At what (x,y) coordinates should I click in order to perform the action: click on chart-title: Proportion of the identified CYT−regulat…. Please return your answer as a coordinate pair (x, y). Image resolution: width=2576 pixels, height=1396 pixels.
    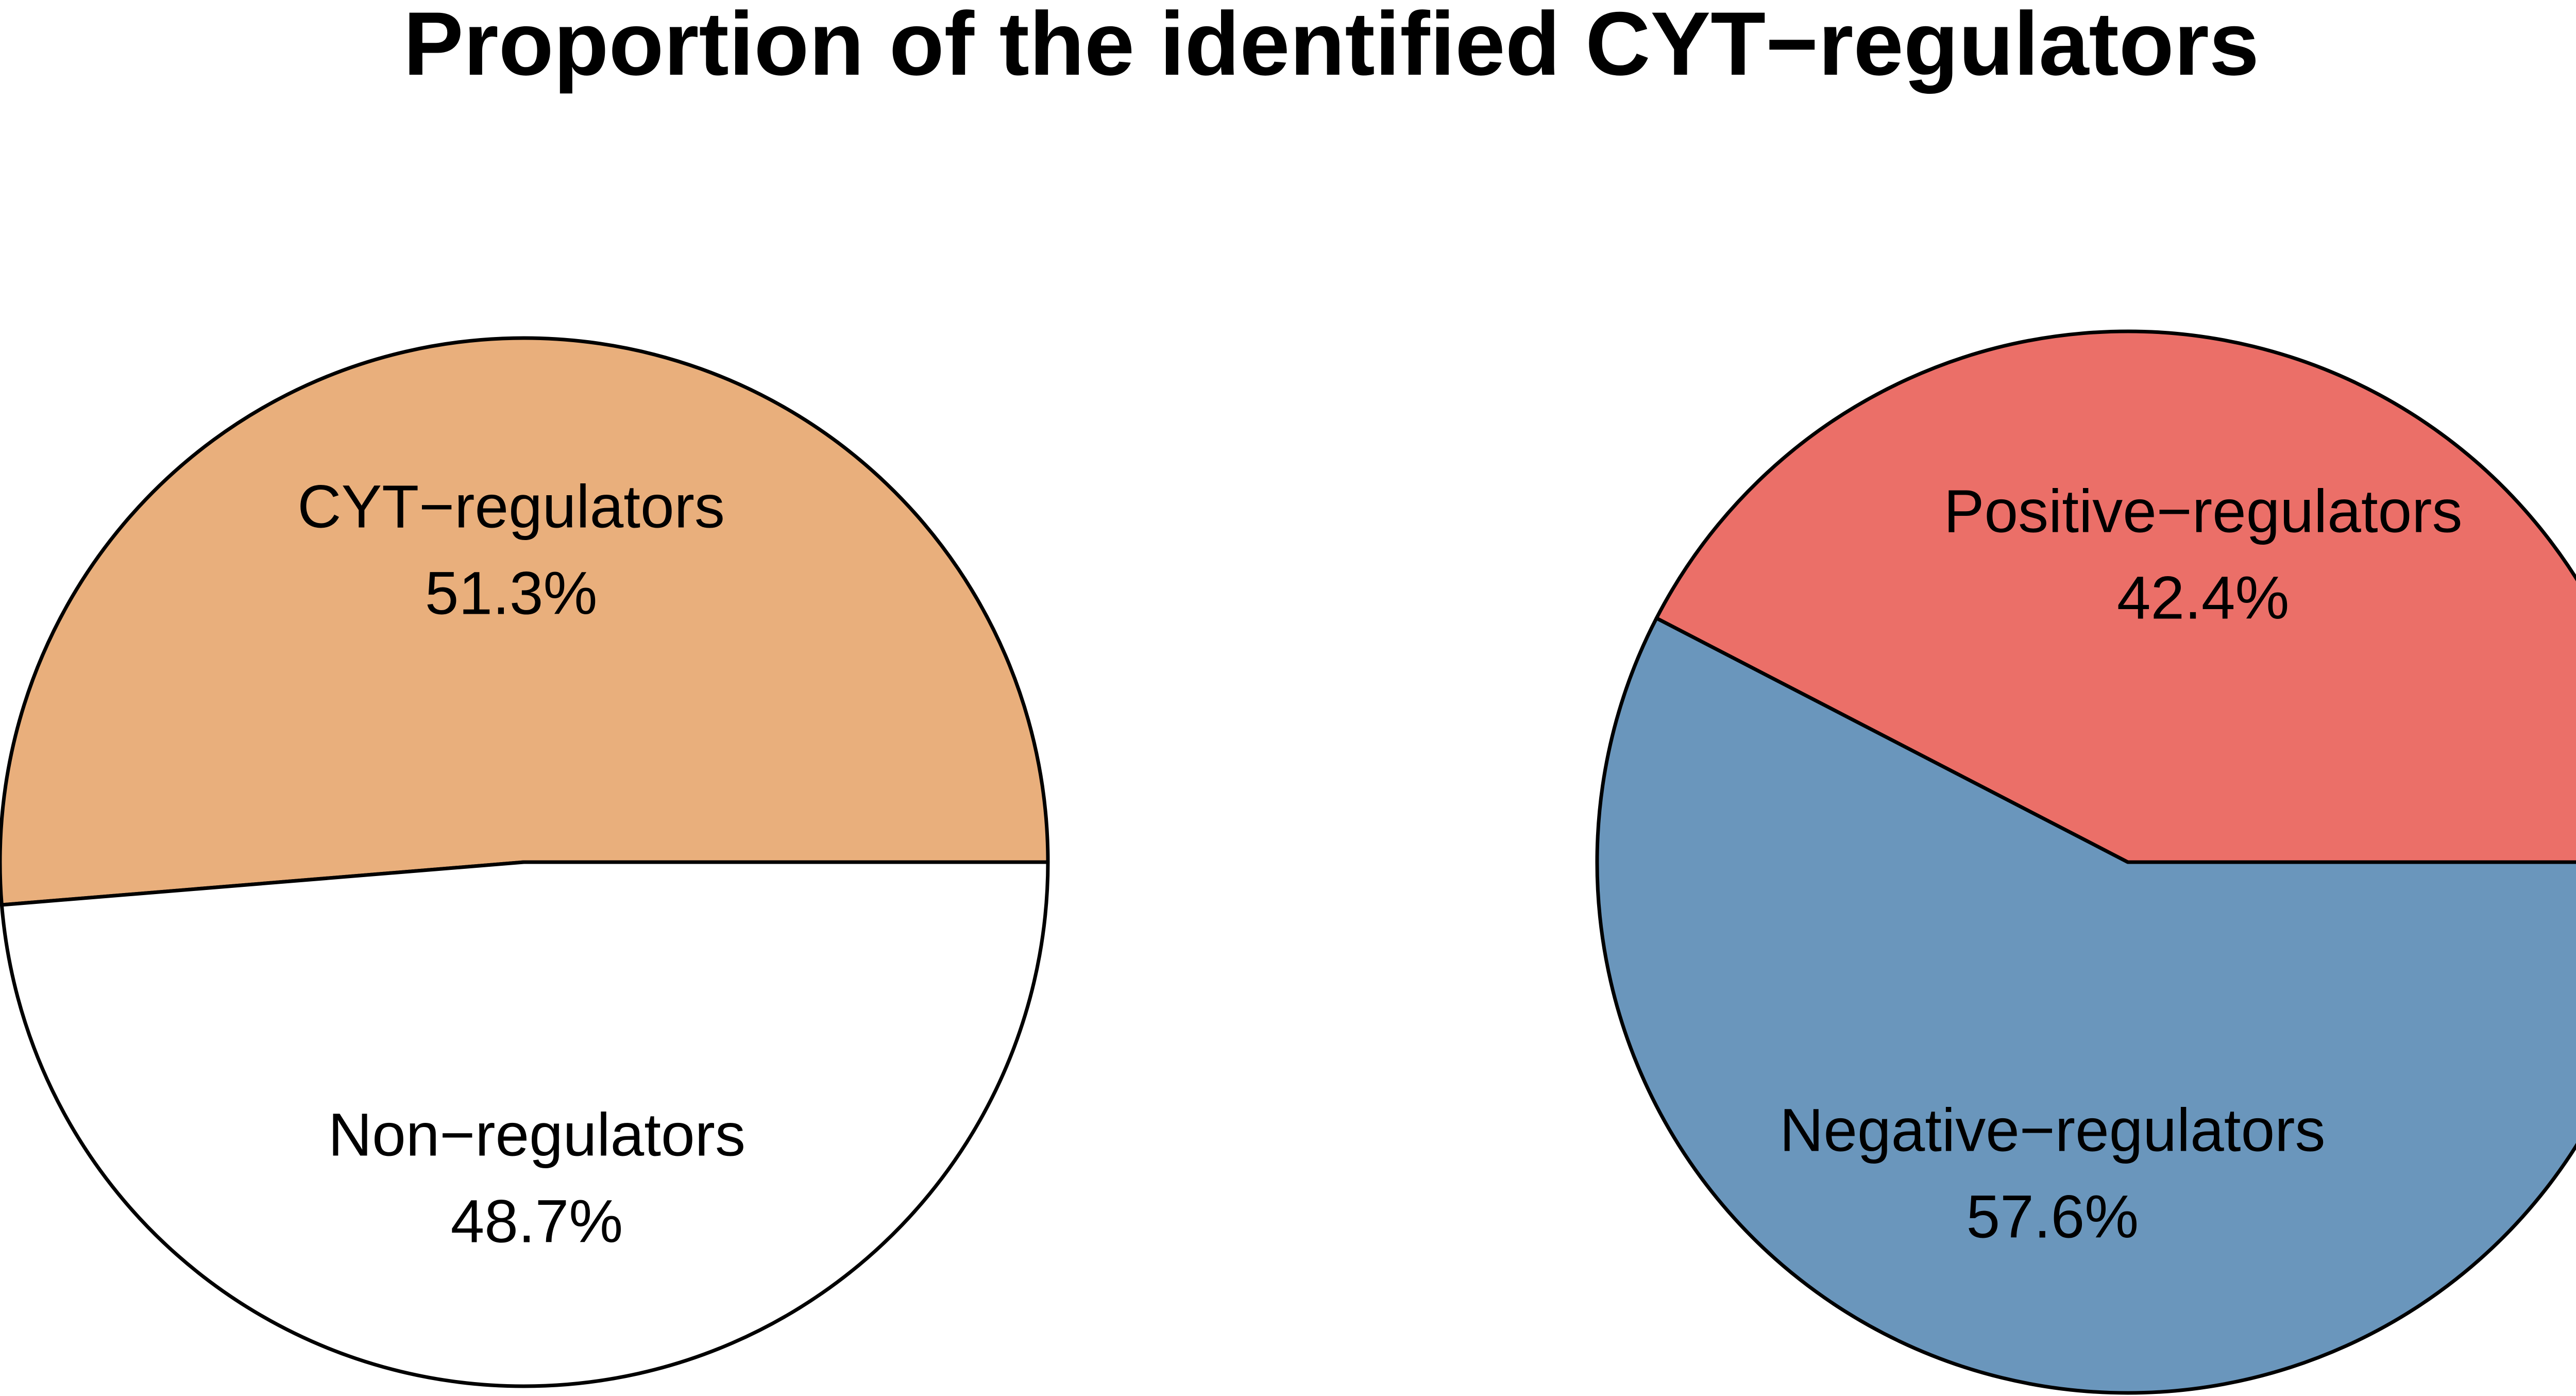
    Looking at the image, I should click on (1331, 47).